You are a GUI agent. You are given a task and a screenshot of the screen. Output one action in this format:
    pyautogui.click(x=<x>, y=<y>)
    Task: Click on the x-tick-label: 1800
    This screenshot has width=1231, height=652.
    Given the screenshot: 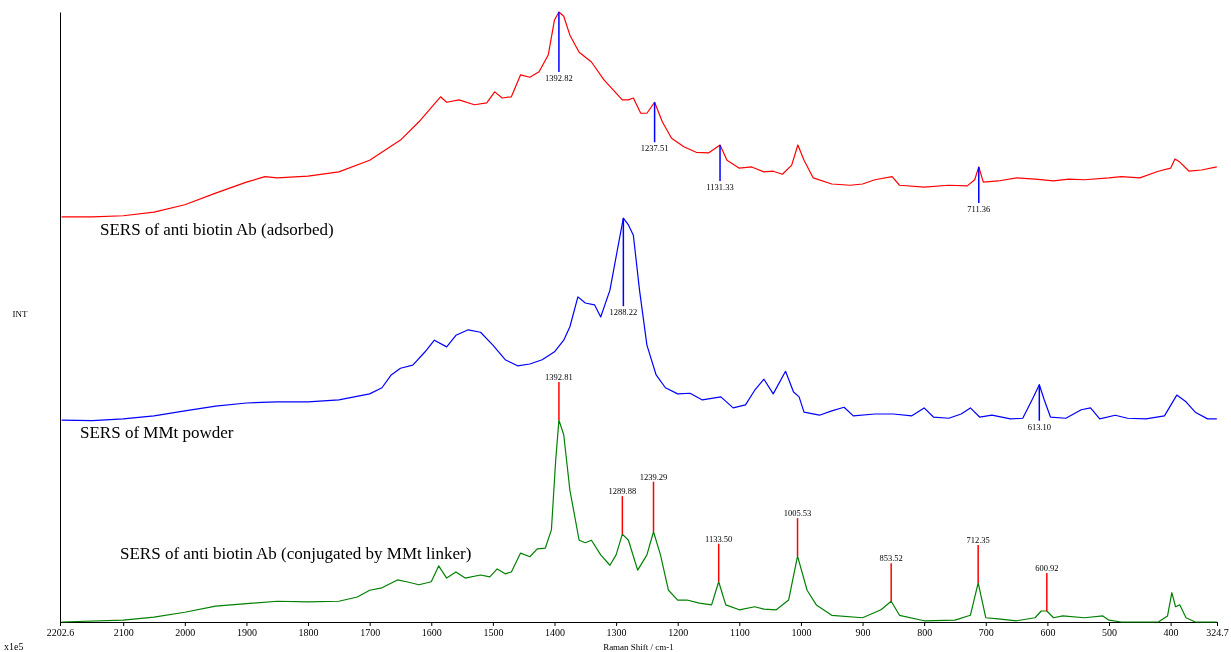 What is the action you would take?
    pyautogui.click(x=308, y=633)
    